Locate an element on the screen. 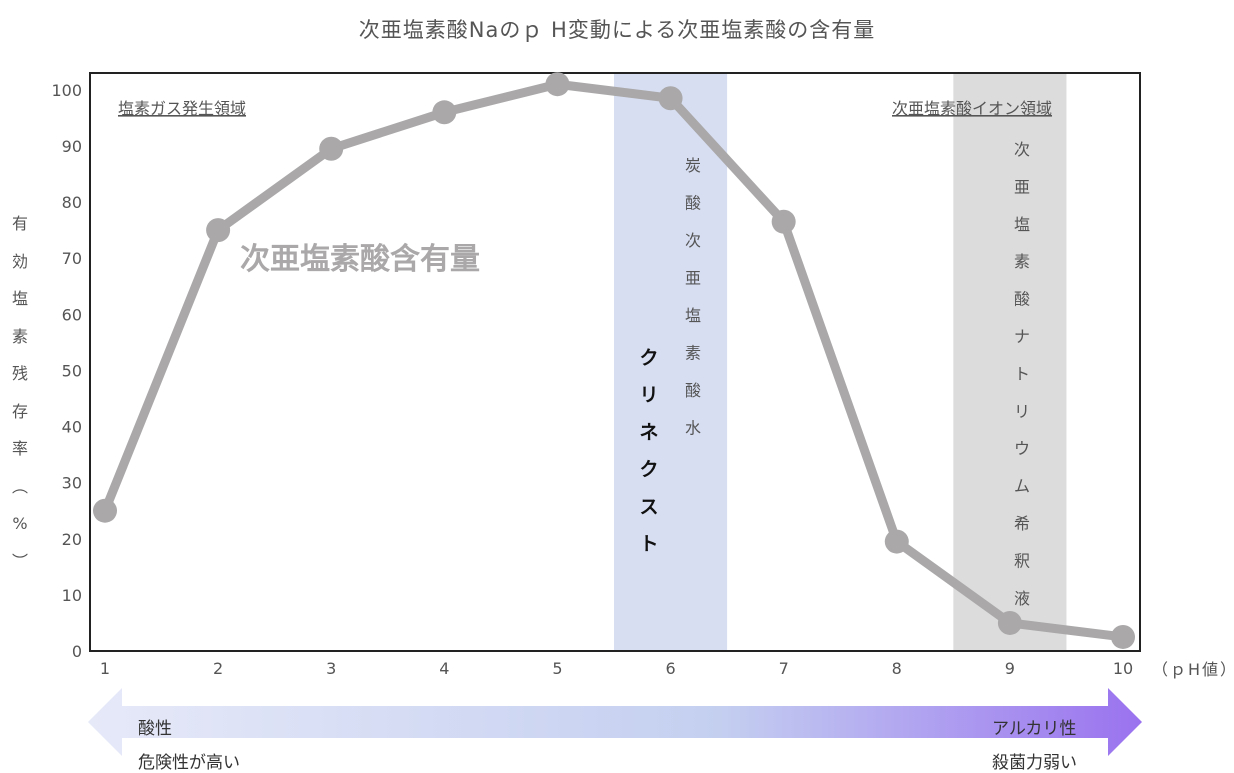 The width and height of the screenshot is (1234, 773). arrow-right-line2: 殺菌力弱い is located at coordinates (1034, 763).